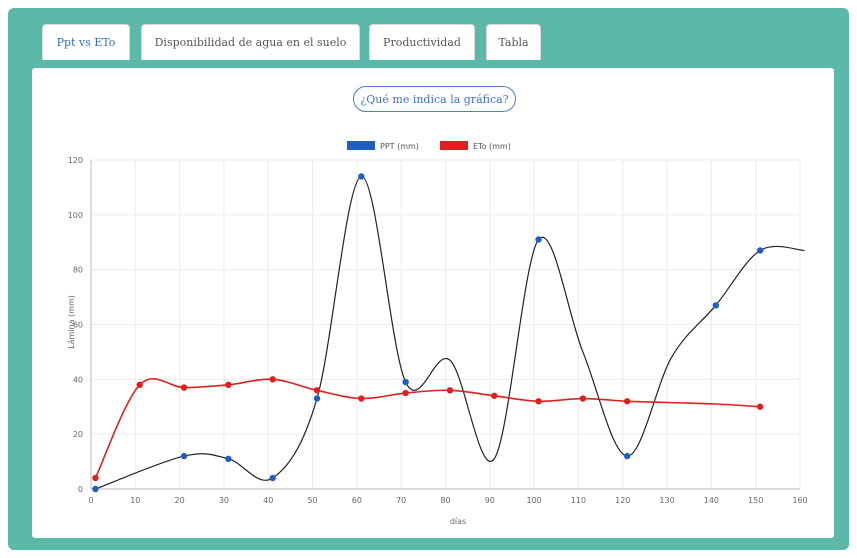  What do you see at coordinates (90, 500) in the screenshot?
I see `x-tick-label: 0` at bounding box center [90, 500].